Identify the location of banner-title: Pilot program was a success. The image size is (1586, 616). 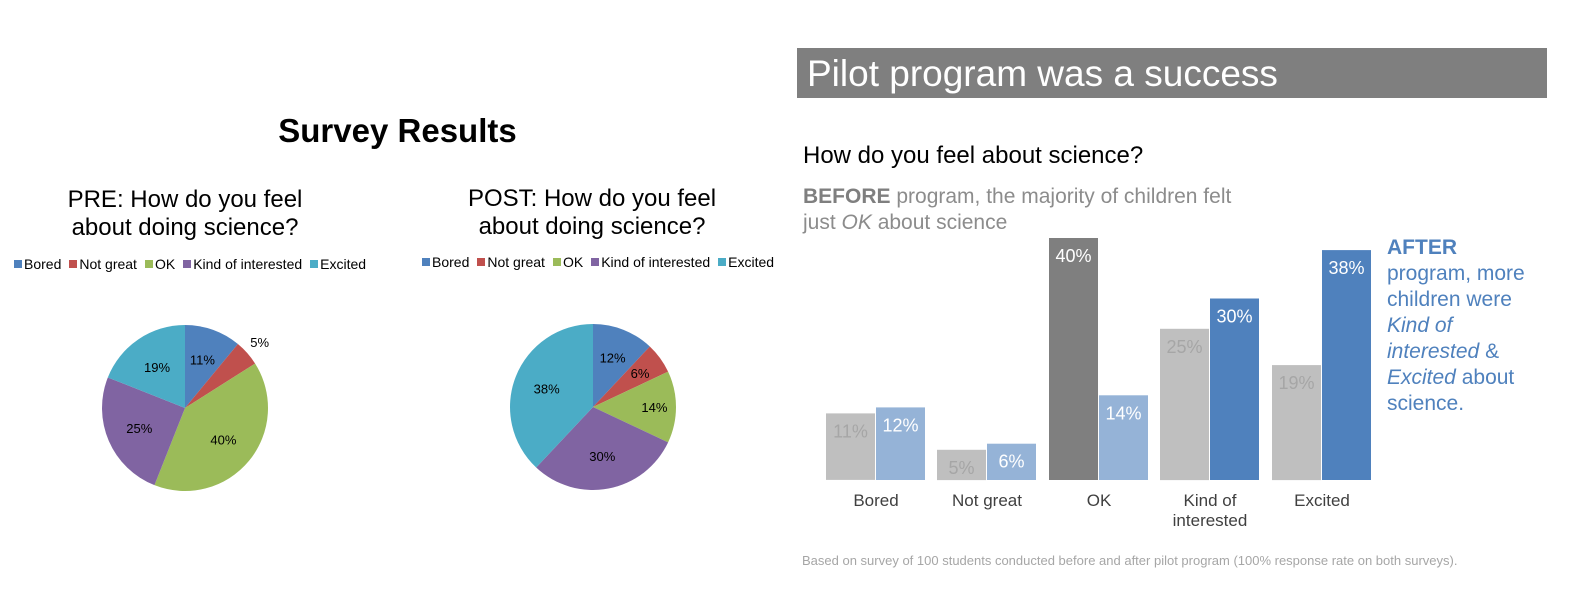
(1042, 73).